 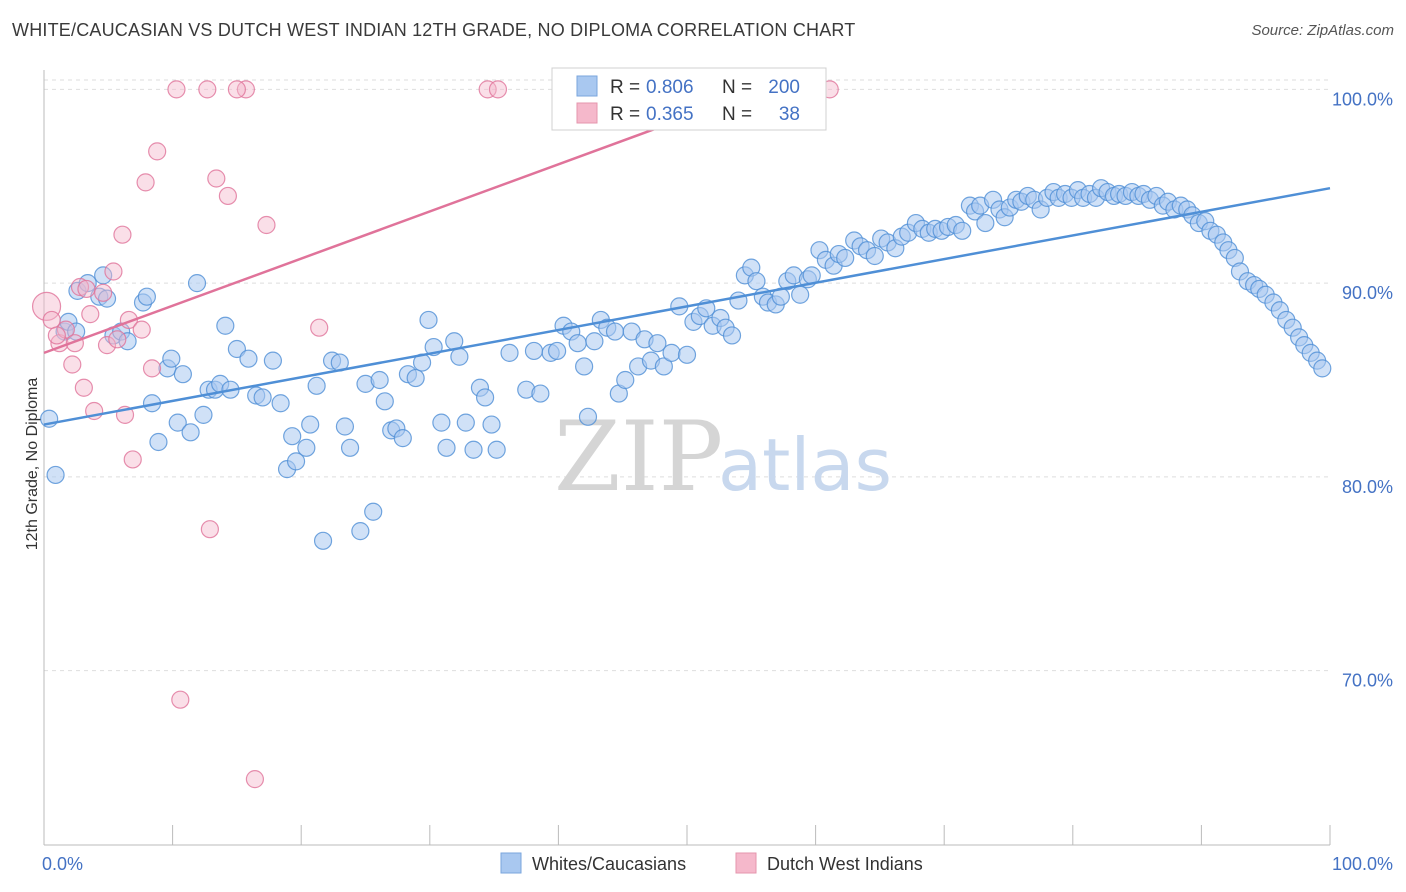 What do you see at coordinates (746, 863) in the screenshot?
I see `legend-swatch-dutch` at bounding box center [746, 863].